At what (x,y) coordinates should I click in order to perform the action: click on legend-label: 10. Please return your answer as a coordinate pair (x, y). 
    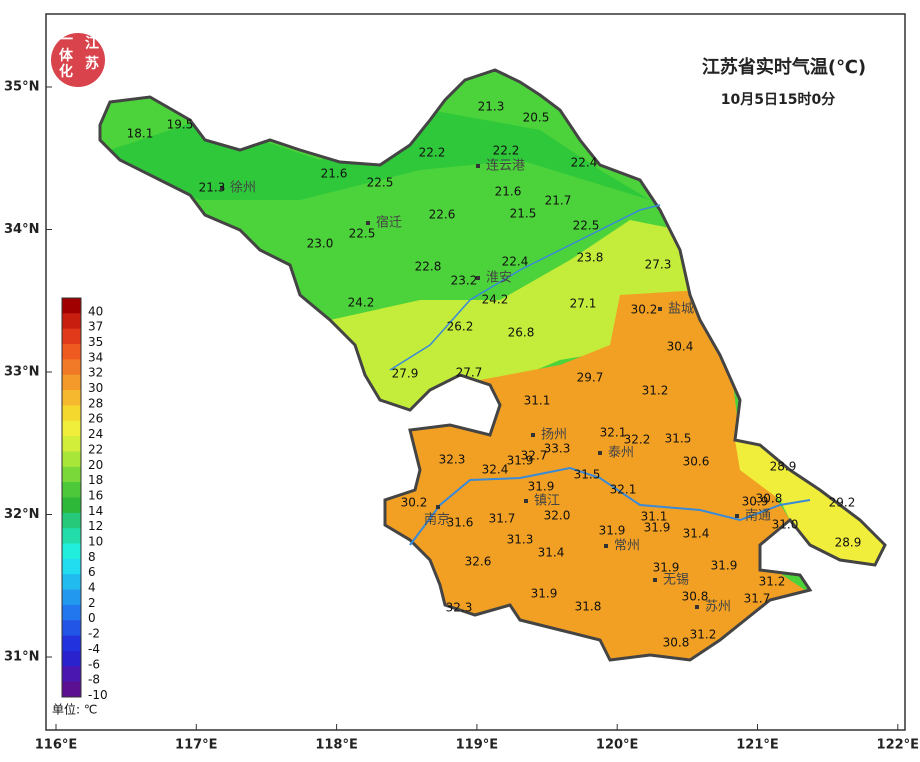
    Looking at the image, I should click on (95, 542).